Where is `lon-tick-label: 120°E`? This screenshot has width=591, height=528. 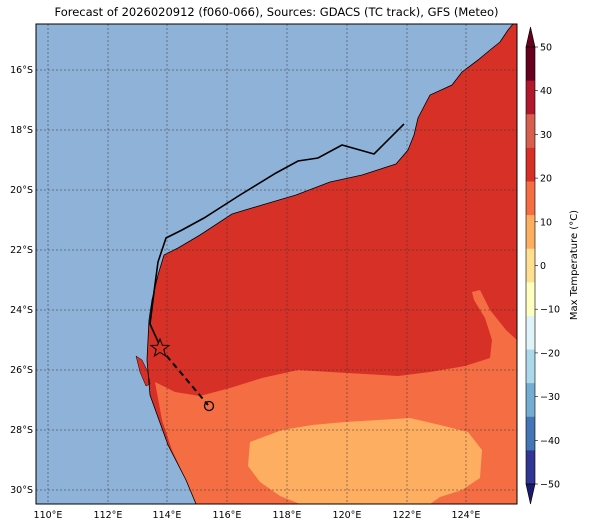 lon-tick-label: 120°E is located at coordinates (347, 515).